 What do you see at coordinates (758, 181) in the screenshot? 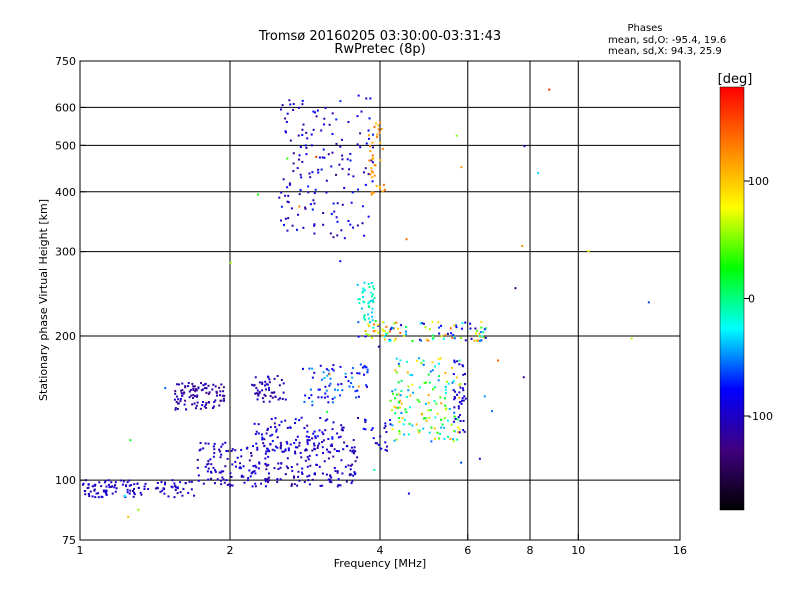
I see `colorbar-tick-label: 100` at bounding box center [758, 181].